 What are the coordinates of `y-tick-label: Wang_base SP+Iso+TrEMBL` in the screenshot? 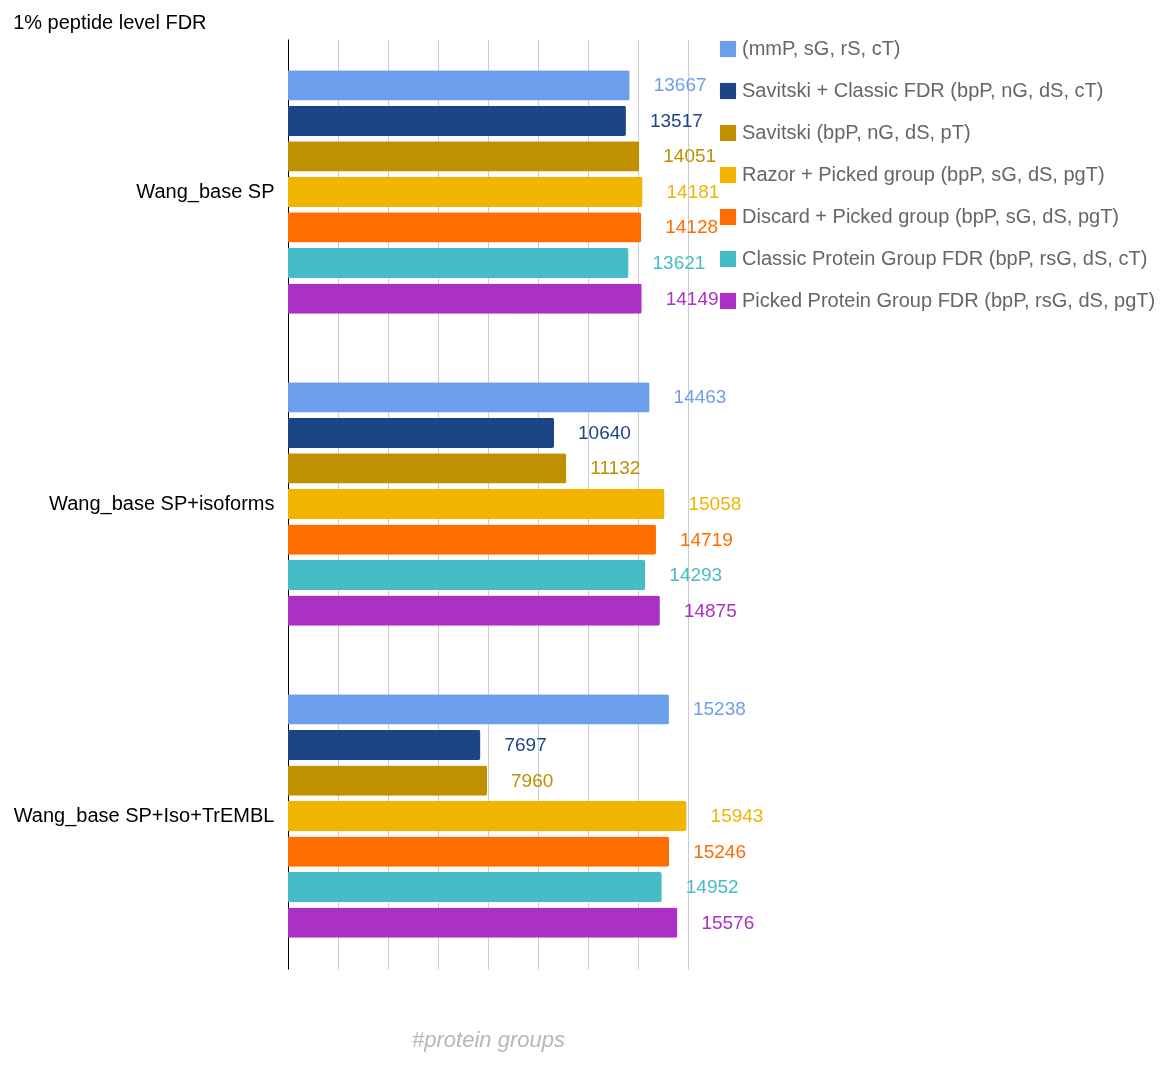 It's located at (144, 816).